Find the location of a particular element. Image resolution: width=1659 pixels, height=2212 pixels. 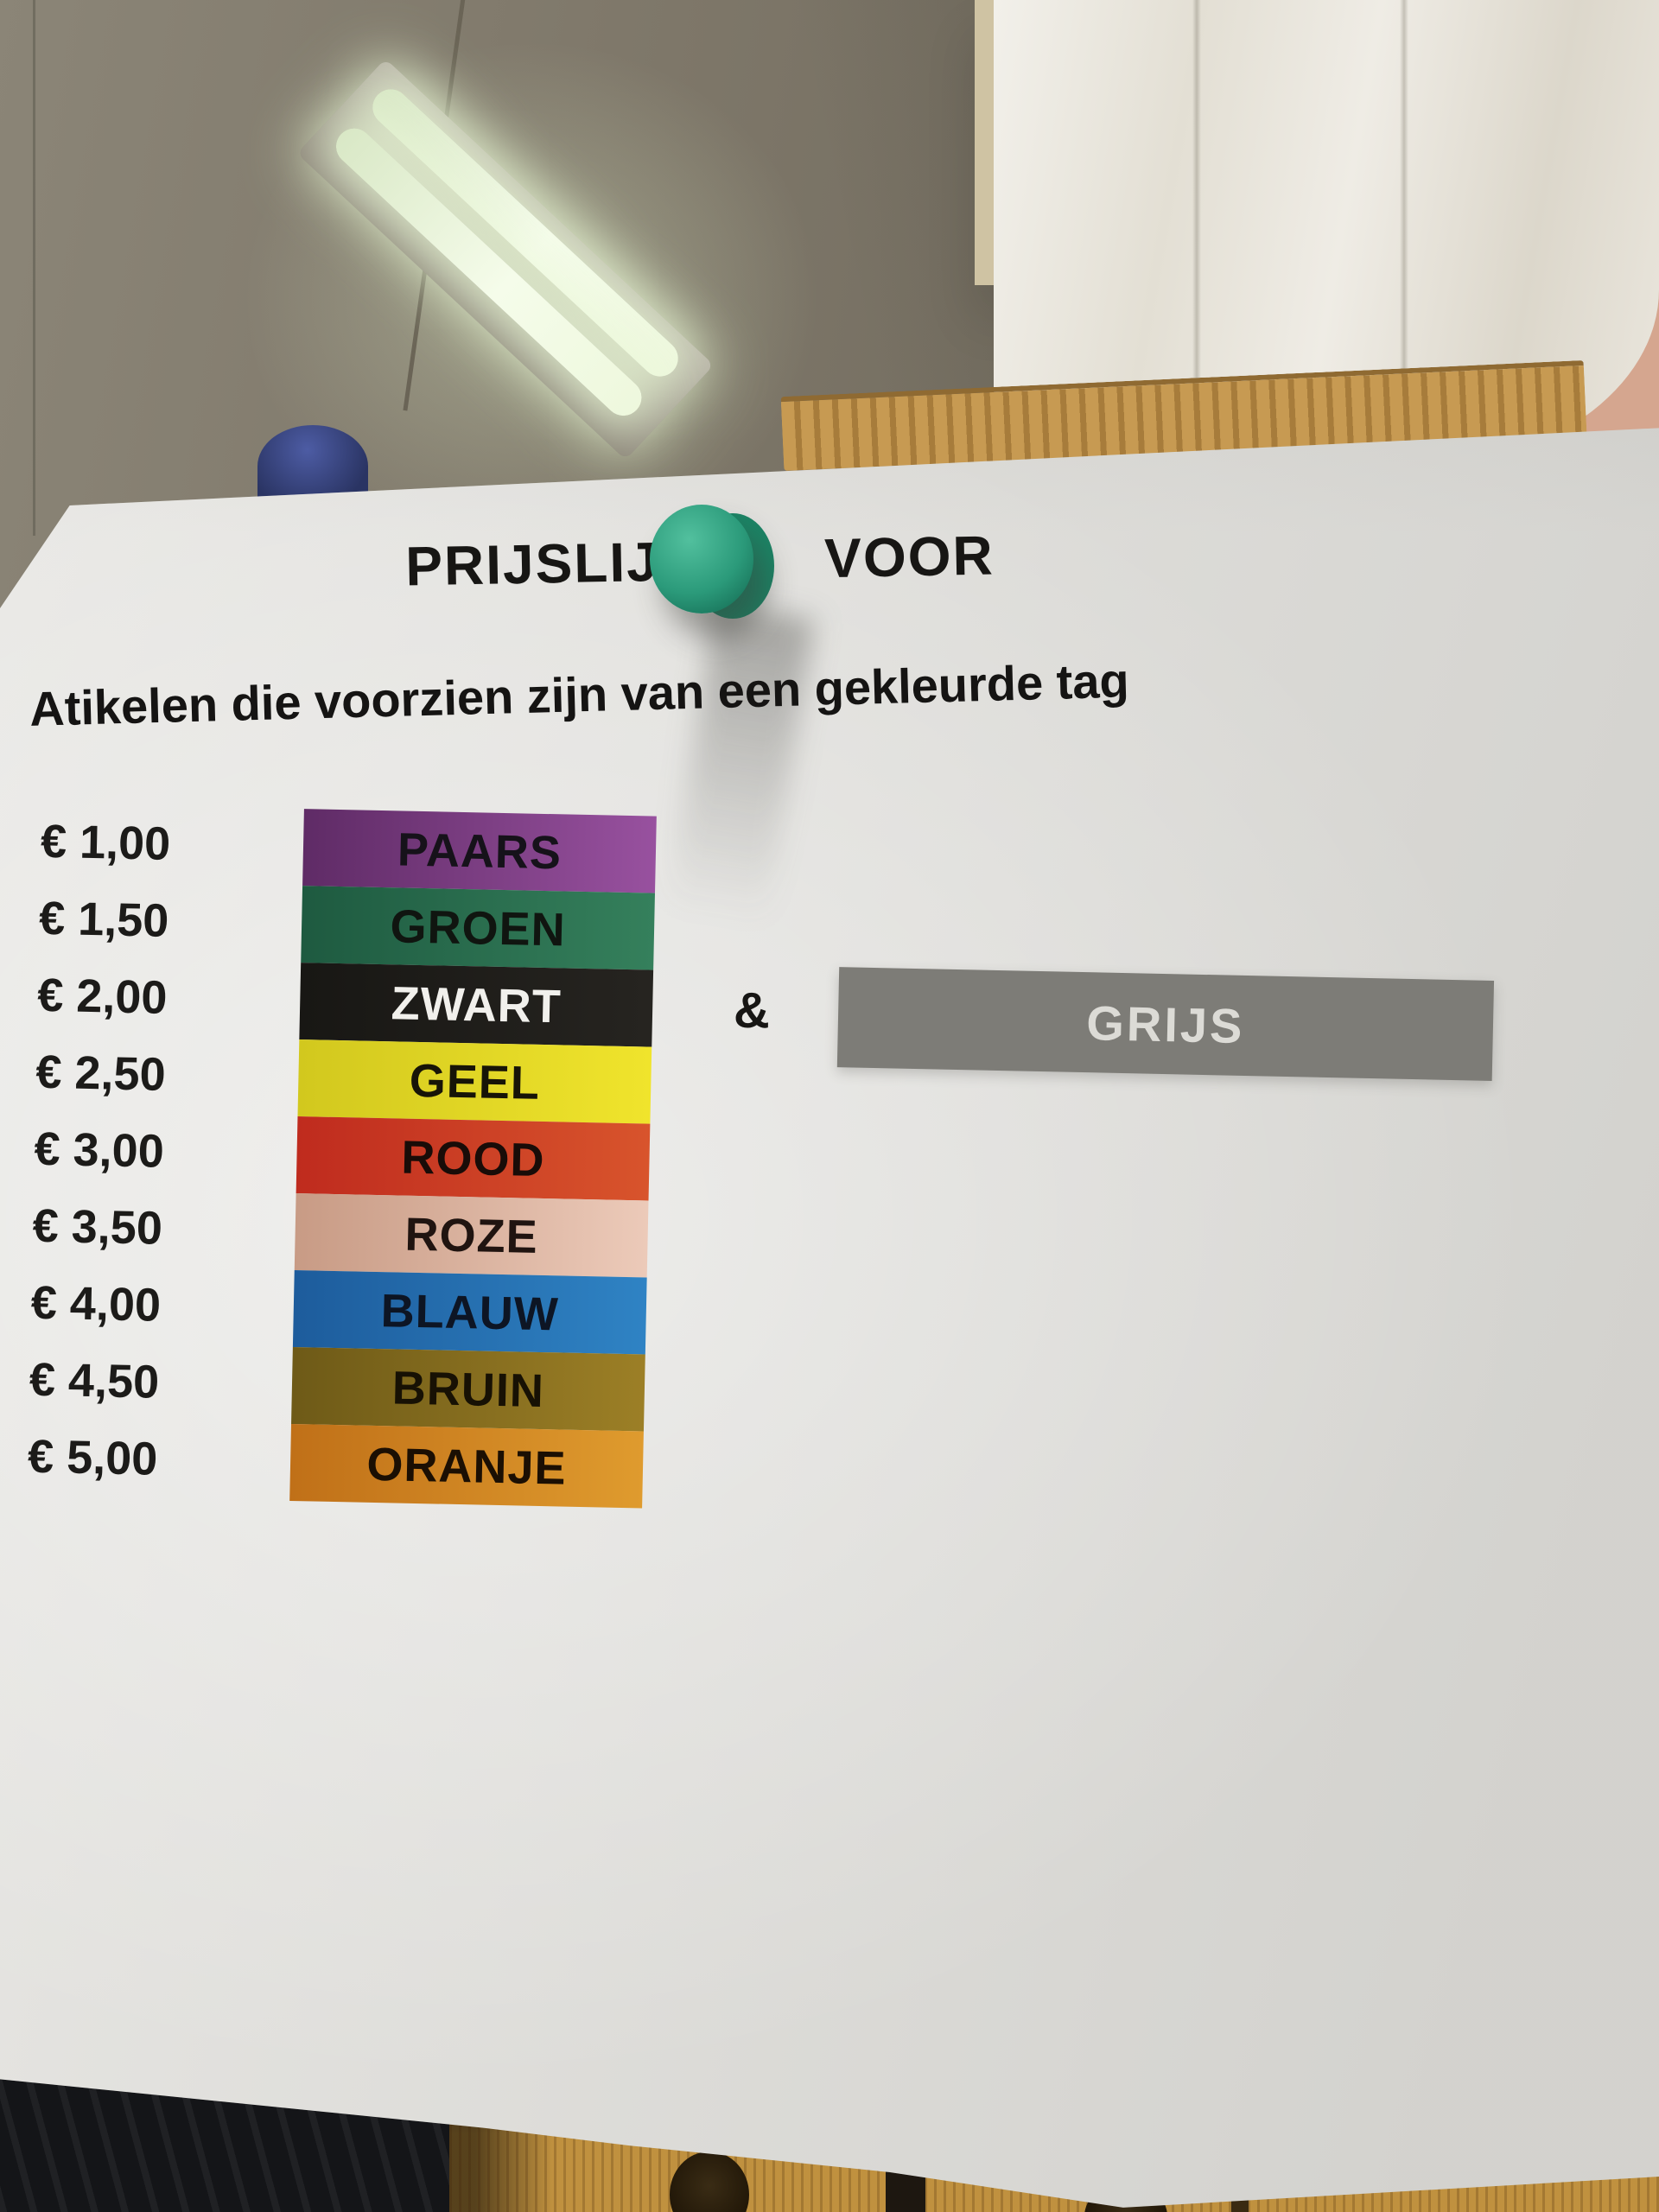

color-bar: ZWART is located at coordinates (477, 1005).